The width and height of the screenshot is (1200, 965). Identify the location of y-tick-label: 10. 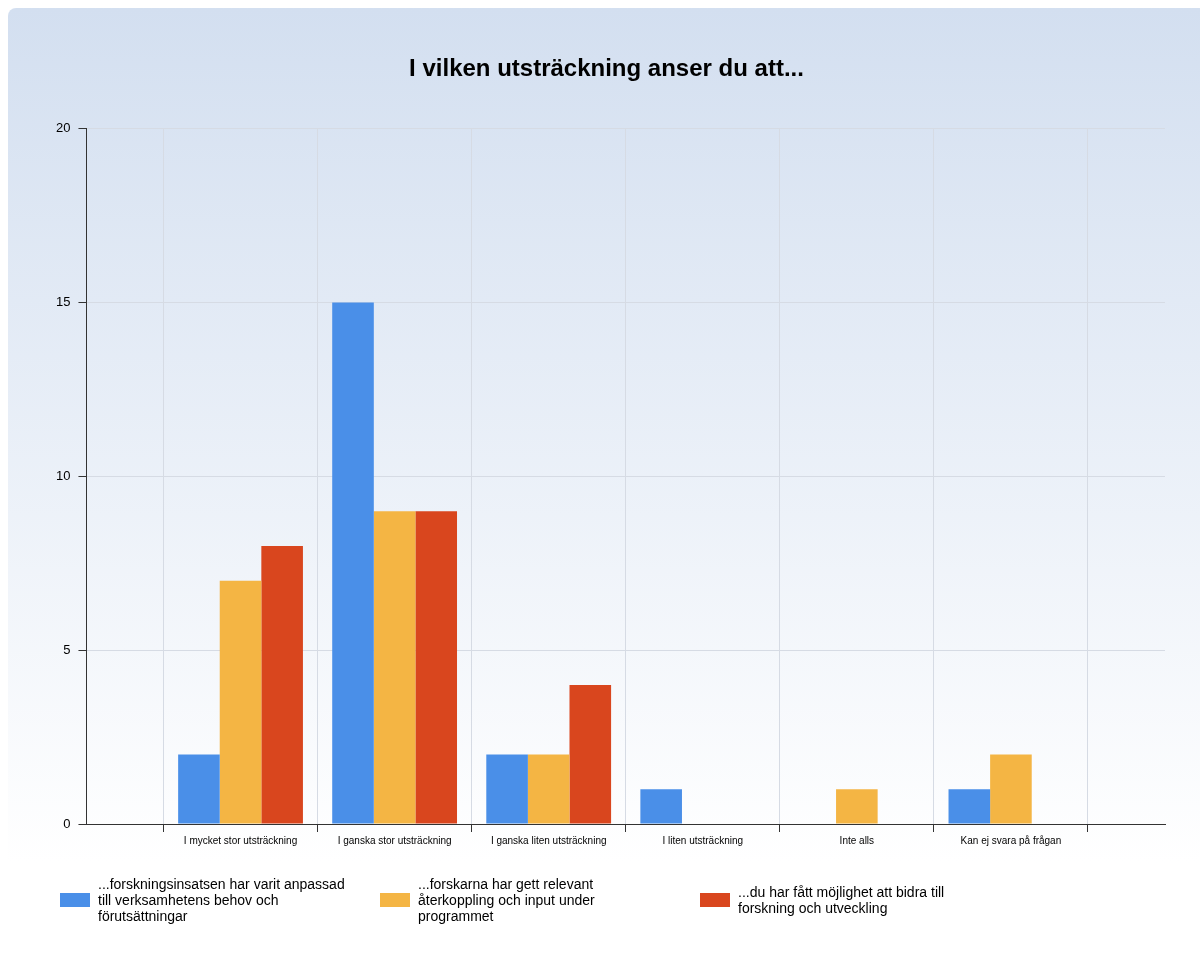
(63, 475).